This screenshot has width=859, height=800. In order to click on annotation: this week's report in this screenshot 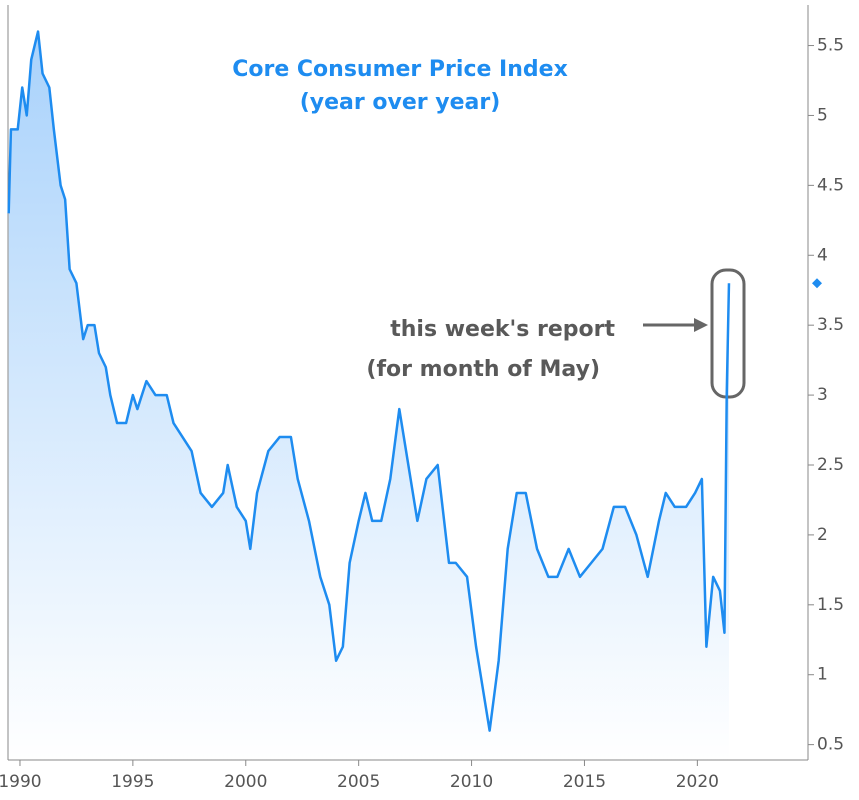, I will do `click(502, 329)`.